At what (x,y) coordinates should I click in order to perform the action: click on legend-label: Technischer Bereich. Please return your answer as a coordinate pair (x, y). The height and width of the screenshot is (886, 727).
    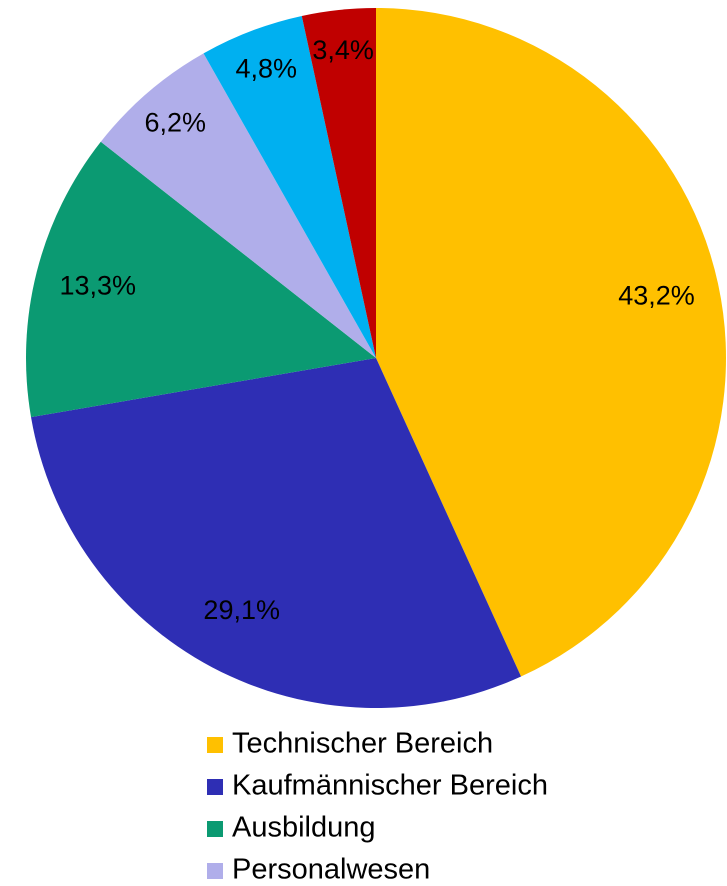
    Looking at the image, I should click on (362, 744).